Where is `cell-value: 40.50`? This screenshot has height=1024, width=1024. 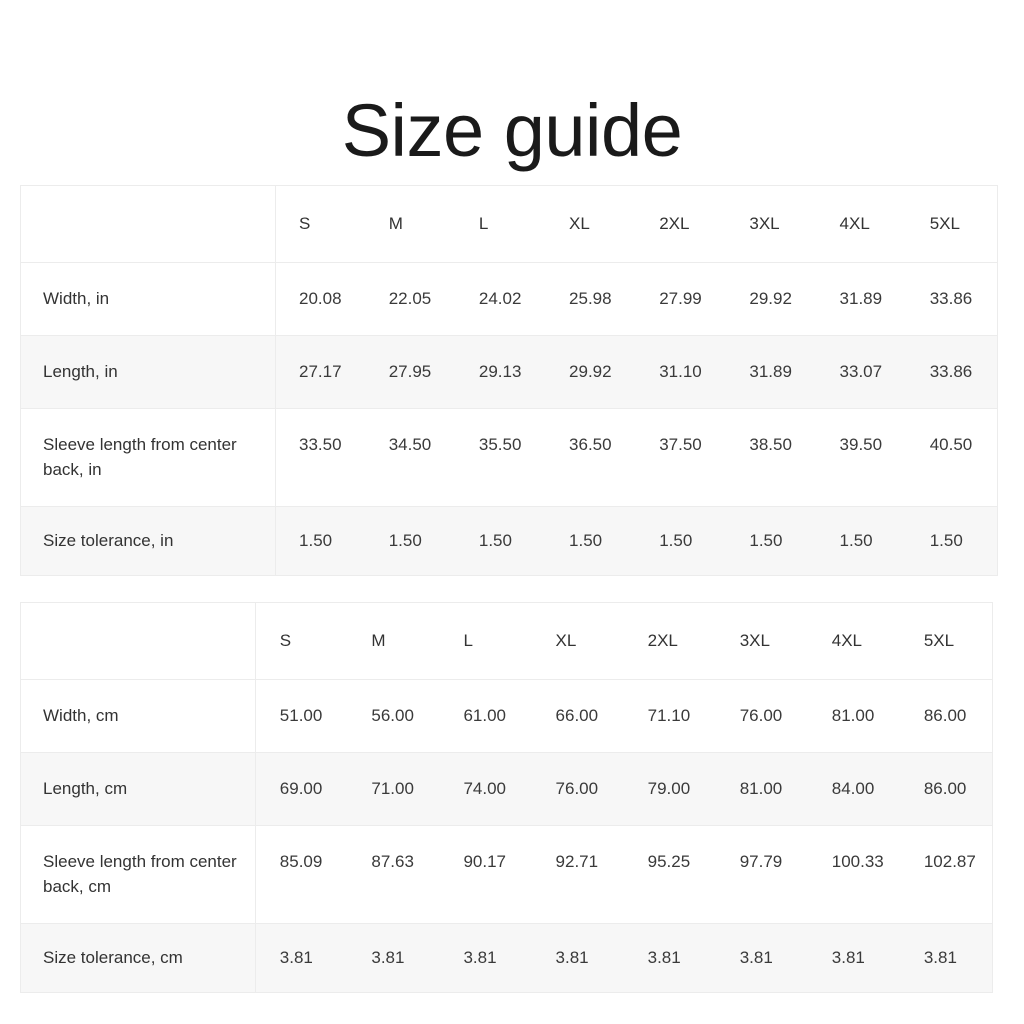
cell-value: 40.50 is located at coordinates (951, 457).